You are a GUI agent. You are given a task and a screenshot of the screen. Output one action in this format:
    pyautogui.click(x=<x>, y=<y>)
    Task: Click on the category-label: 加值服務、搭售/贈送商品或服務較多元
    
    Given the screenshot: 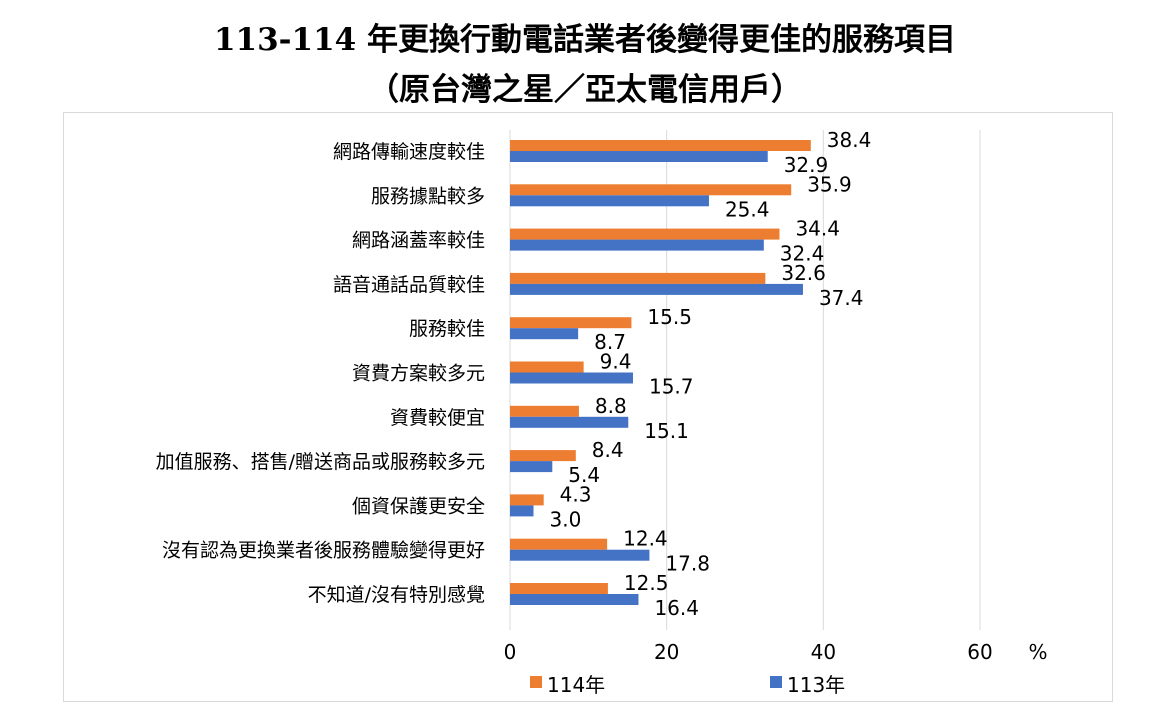 What is the action you would take?
    pyautogui.click(x=320, y=462)
    